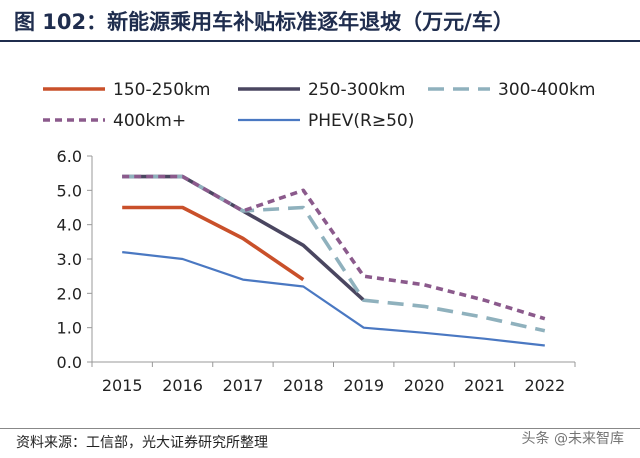 Image resolution: width=640 pixels, height=458 pixels. Describe the element at coordinates (356, 90) in the screenshot. I see `legend-label-2: 250-300km` at that location.